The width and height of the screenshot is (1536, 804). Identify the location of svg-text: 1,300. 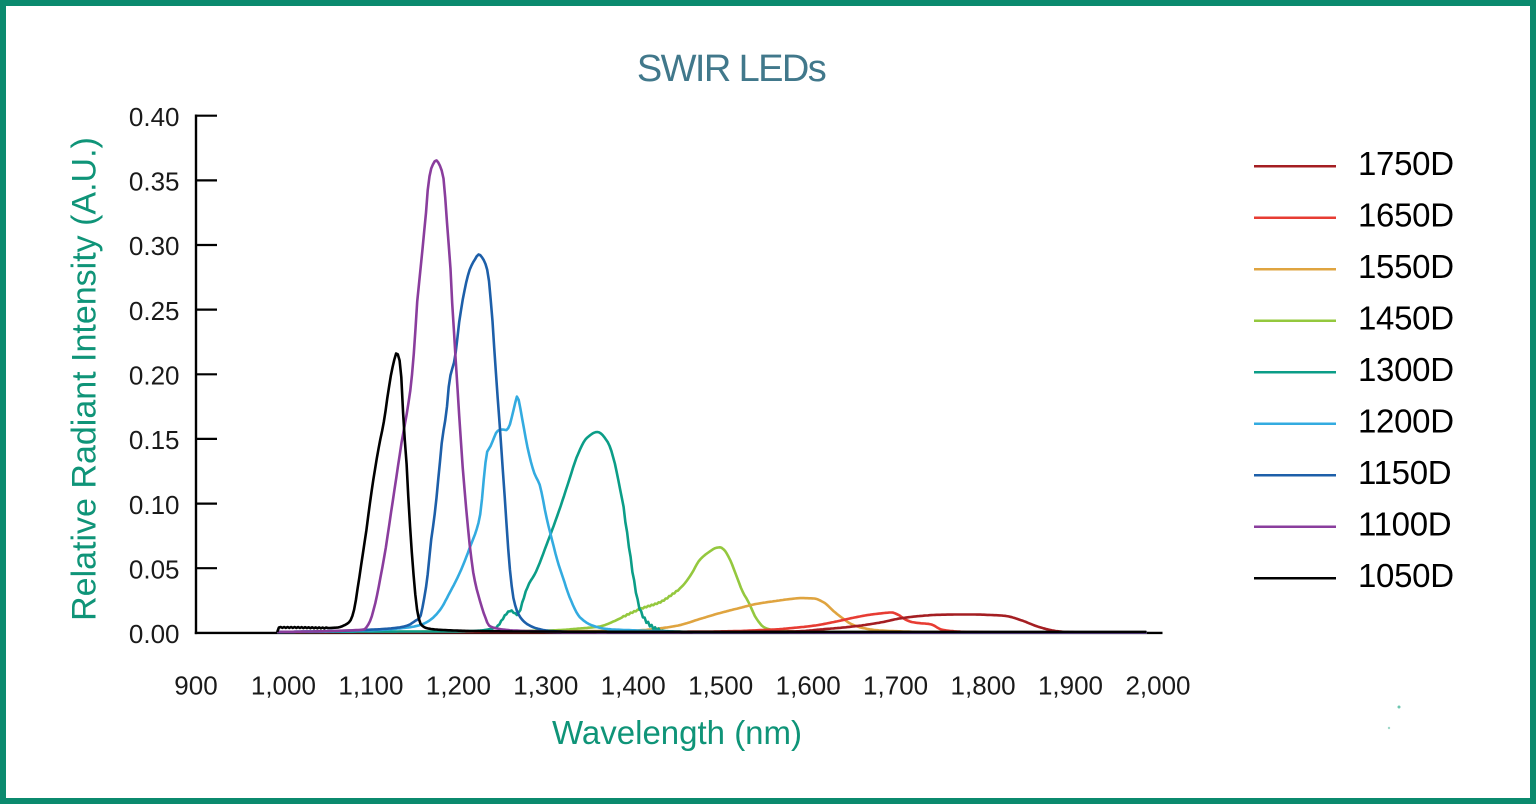
(545, 686).